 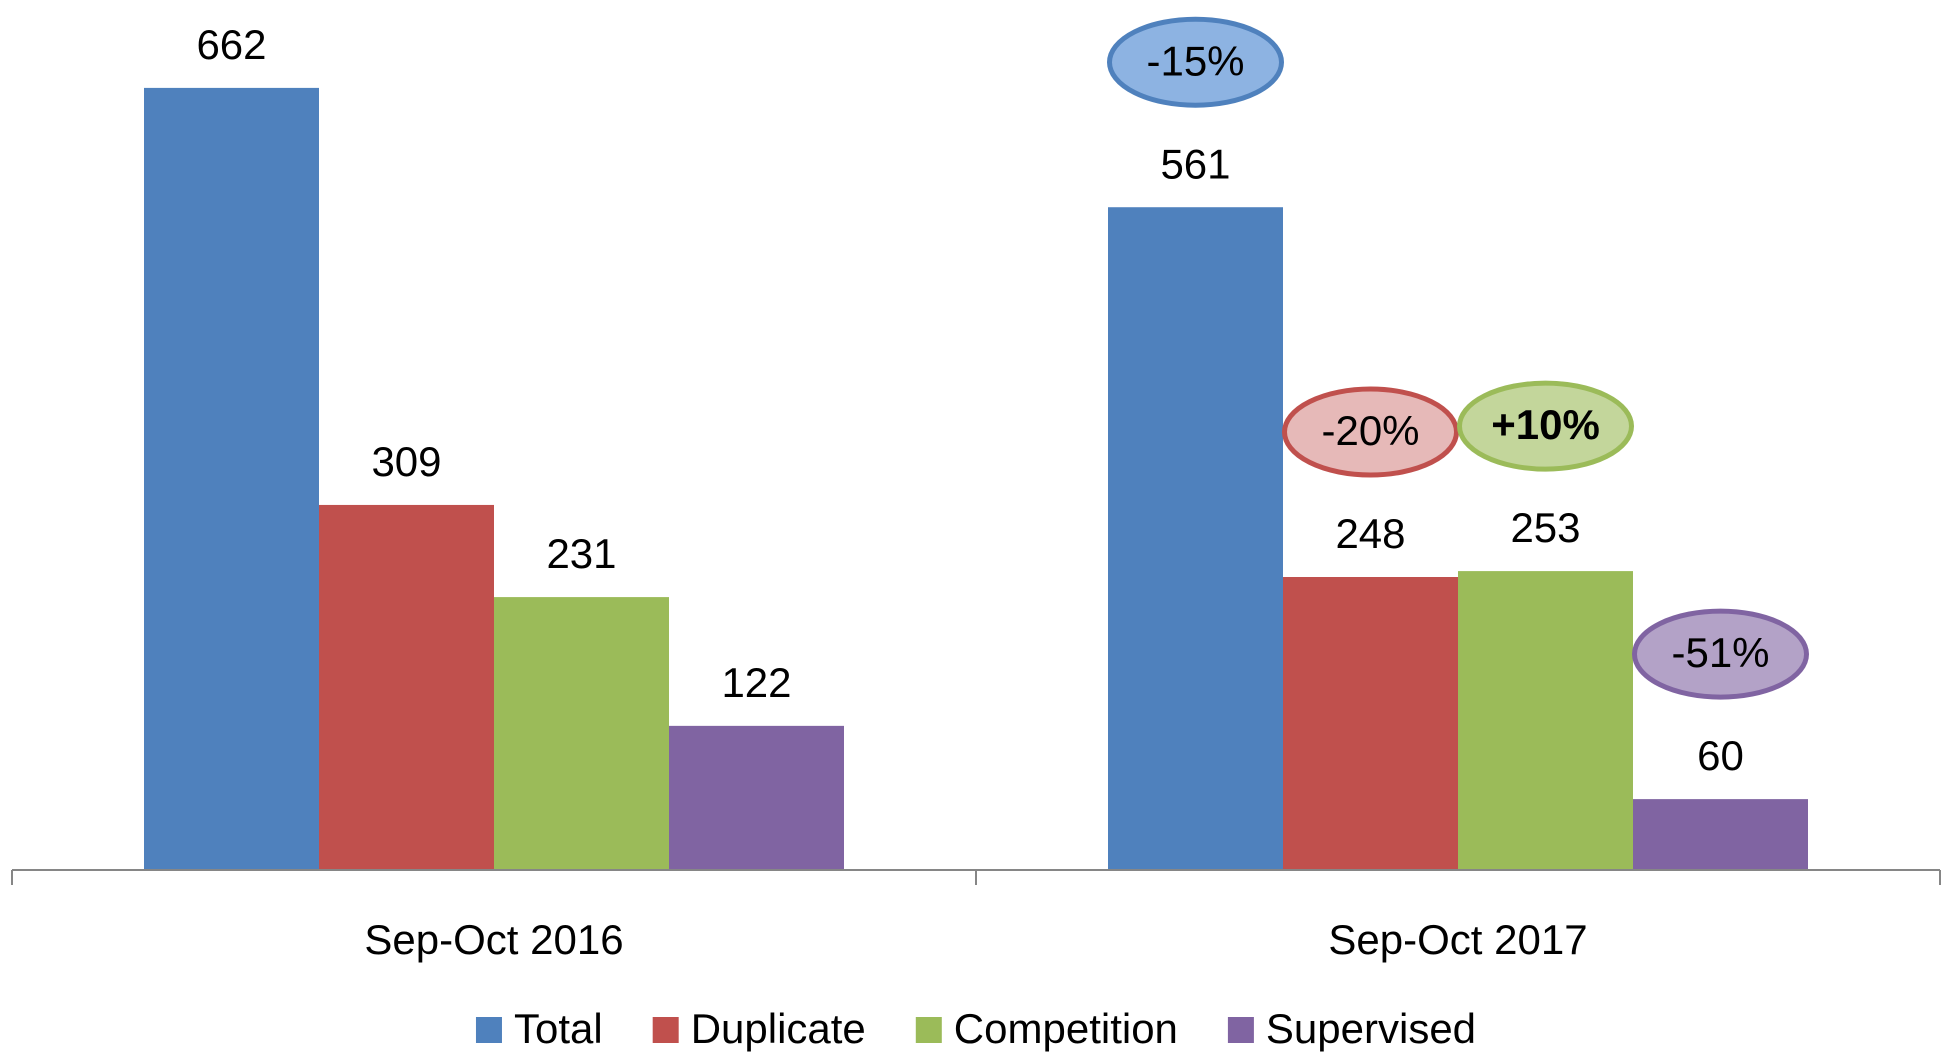 What do you see at coordinates (756, 682) in the screenshot?
I see `data-label: 122` at bounding box center [756, 682].